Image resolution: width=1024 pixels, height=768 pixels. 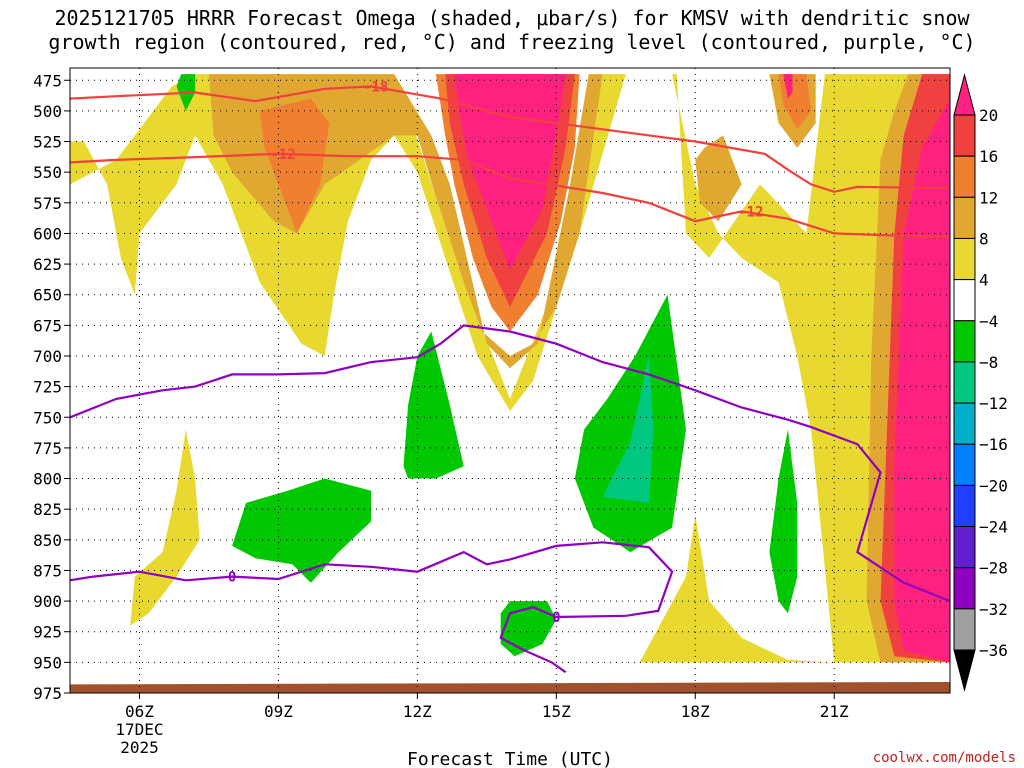 I want to click on colorbar-label: −8, so click(x=988, y=362).